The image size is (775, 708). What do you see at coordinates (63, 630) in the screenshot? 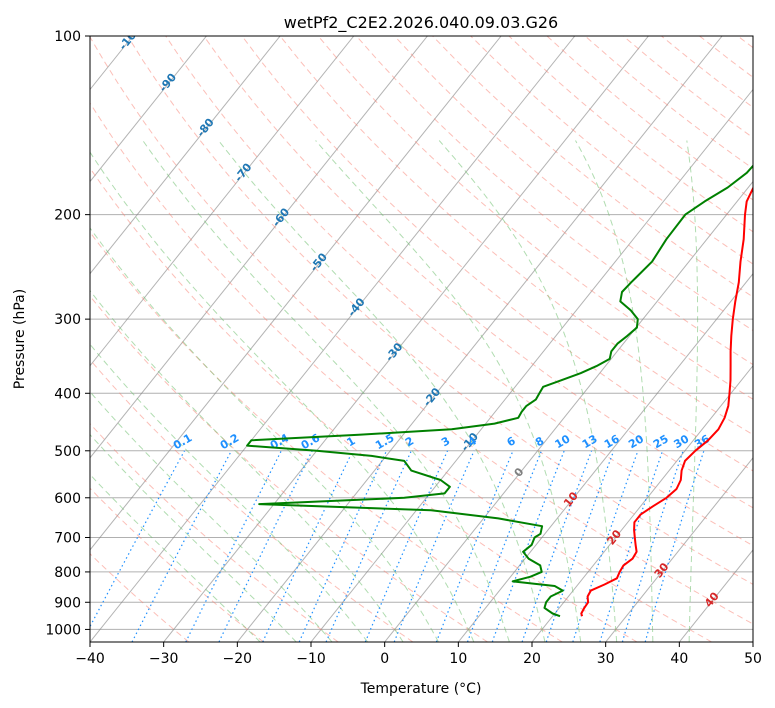
I see `y-tick-label: 1000` at bounding box center [63, 630].